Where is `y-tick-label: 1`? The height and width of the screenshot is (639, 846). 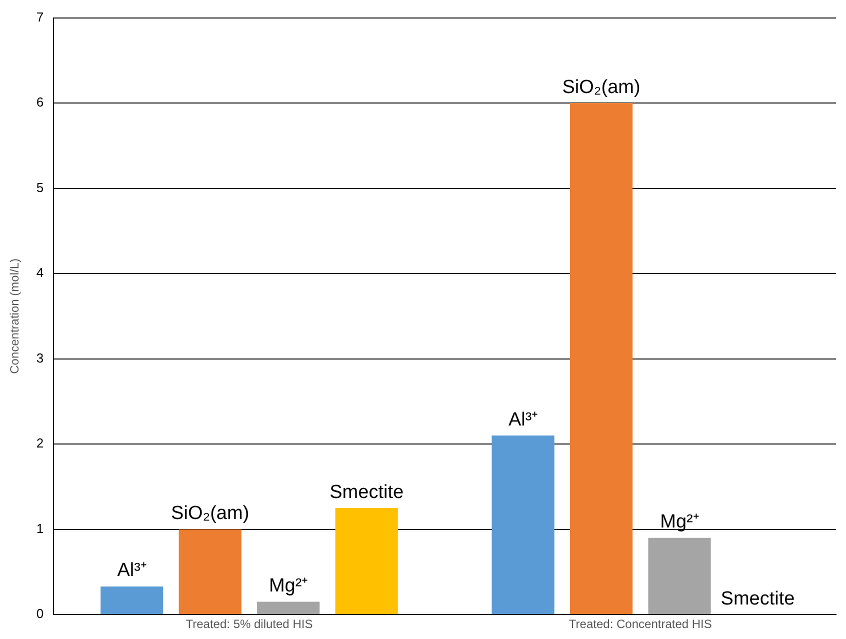
y-tick-label: 1 is located at coordinates (40, 528).